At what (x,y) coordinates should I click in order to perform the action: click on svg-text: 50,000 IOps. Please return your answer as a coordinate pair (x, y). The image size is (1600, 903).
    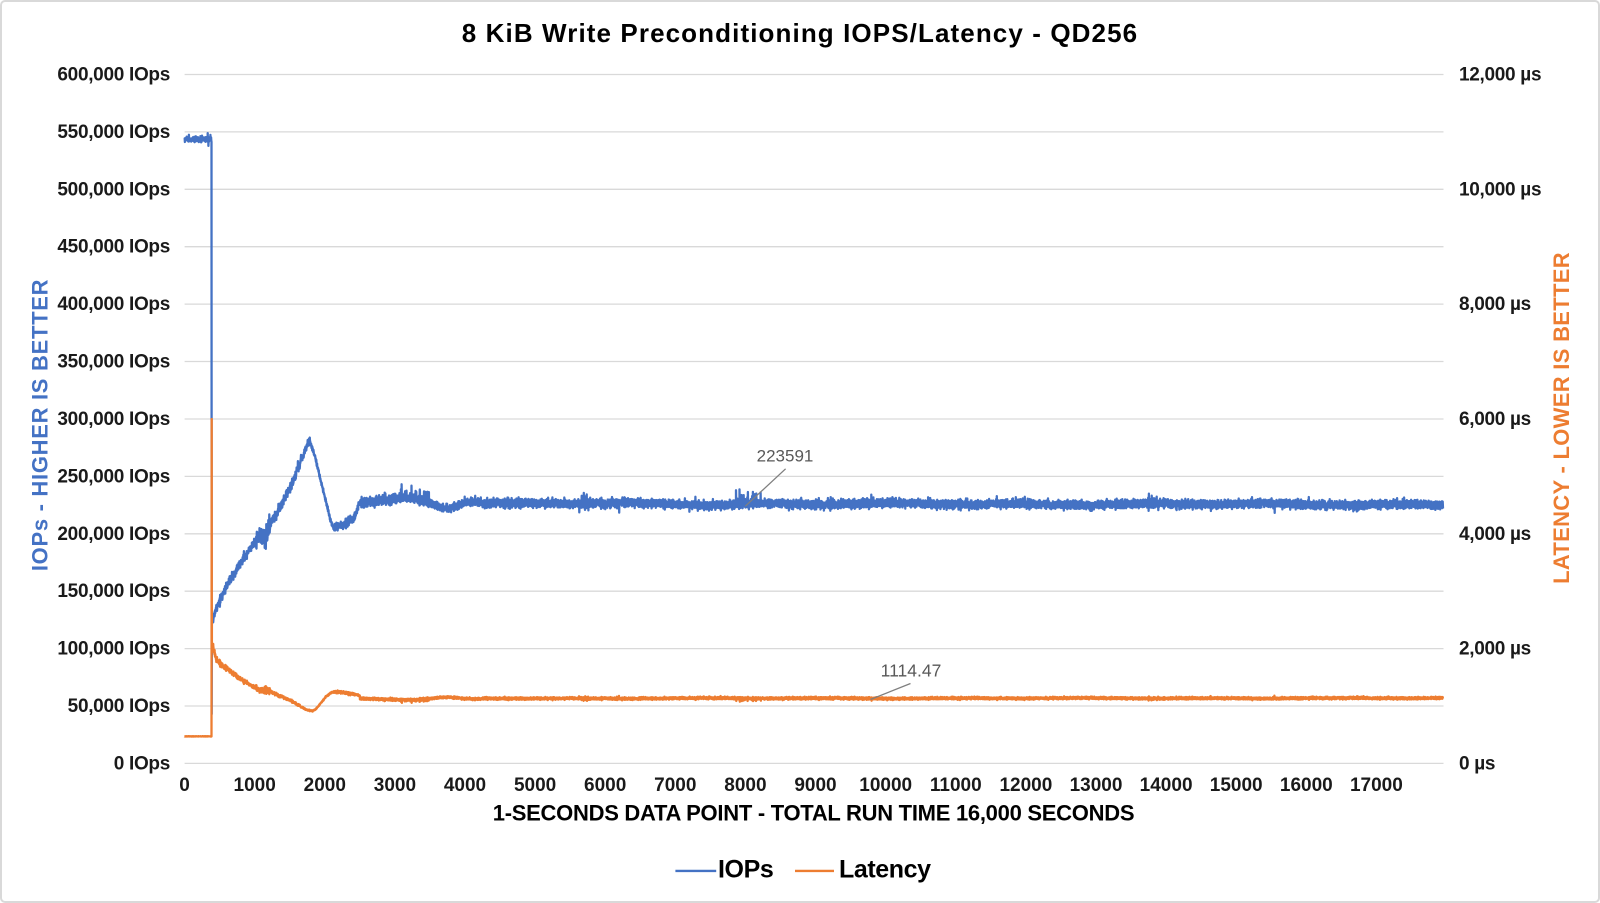
    Looking at the image, I should click on (119, 706).